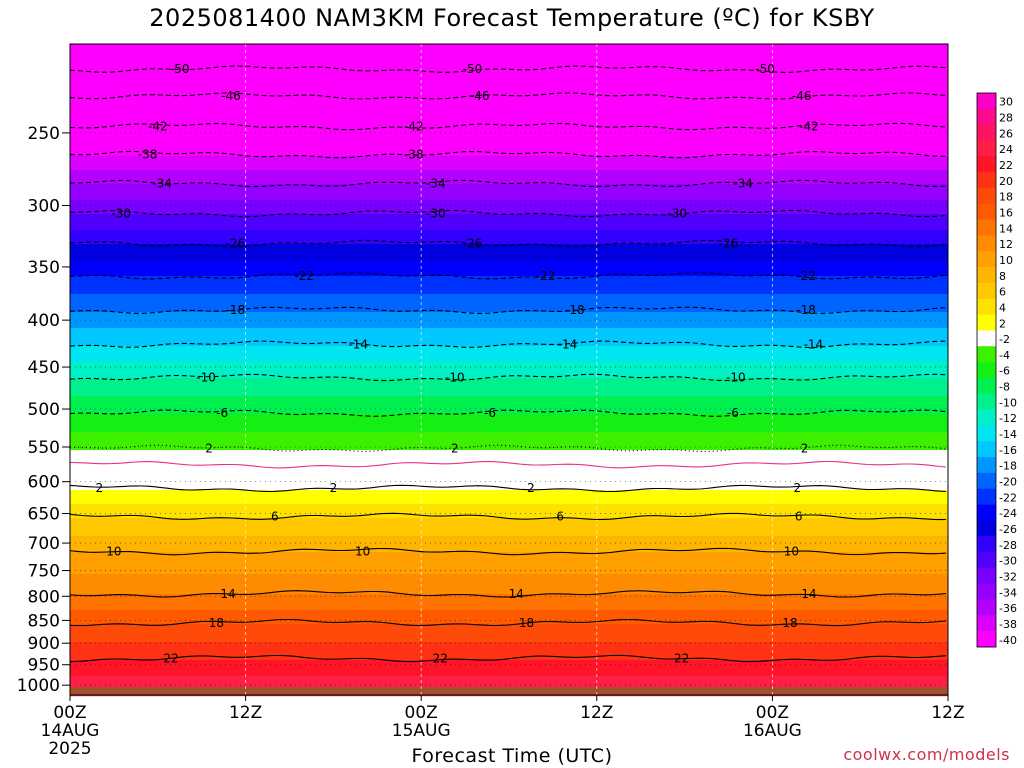 Image resolution: width=1024 pixels, height=768 pixels. Describe the element at coordinates (1008, 450) in the screenshot. I see `colorbar-label: -16` at that location.